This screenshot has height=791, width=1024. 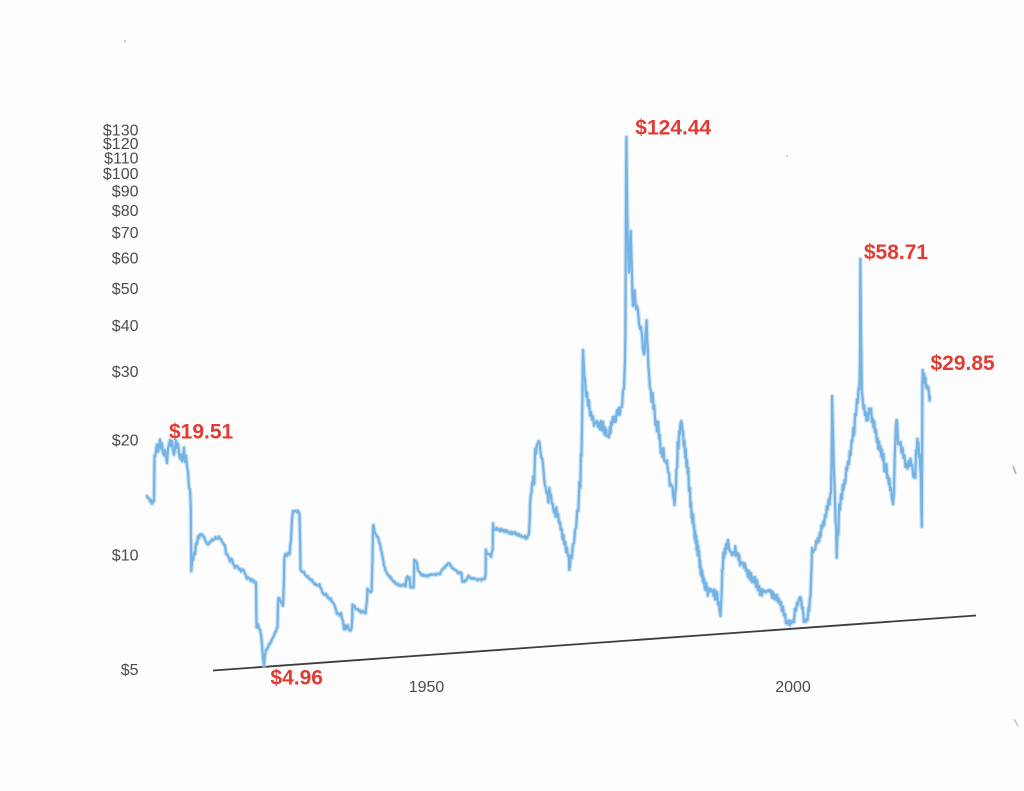 I want to click on svg-text: $4.96, so click(x=296, y=678).